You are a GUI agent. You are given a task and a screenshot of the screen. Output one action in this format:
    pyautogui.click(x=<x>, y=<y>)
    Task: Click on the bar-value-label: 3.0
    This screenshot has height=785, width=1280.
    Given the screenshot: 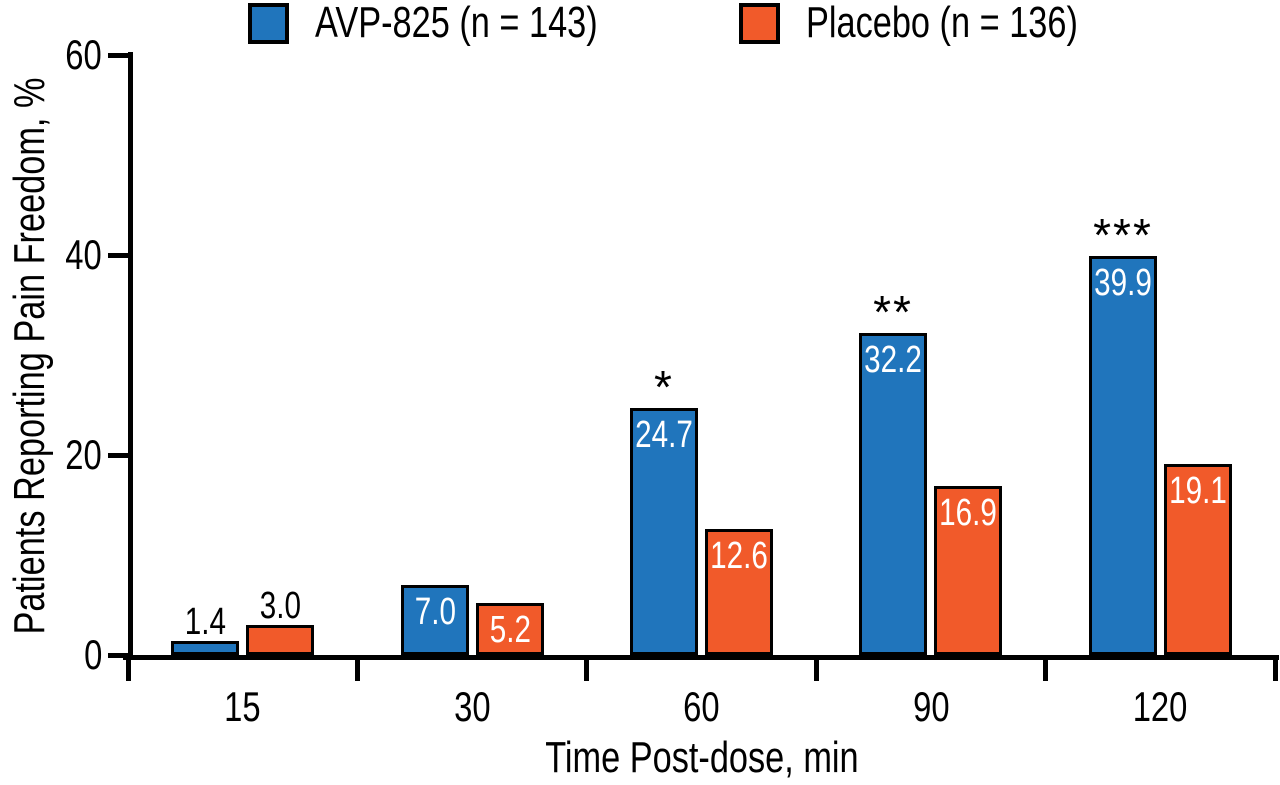 What is the action you would take?
    pyautogui.click(x=280, y=606)
    